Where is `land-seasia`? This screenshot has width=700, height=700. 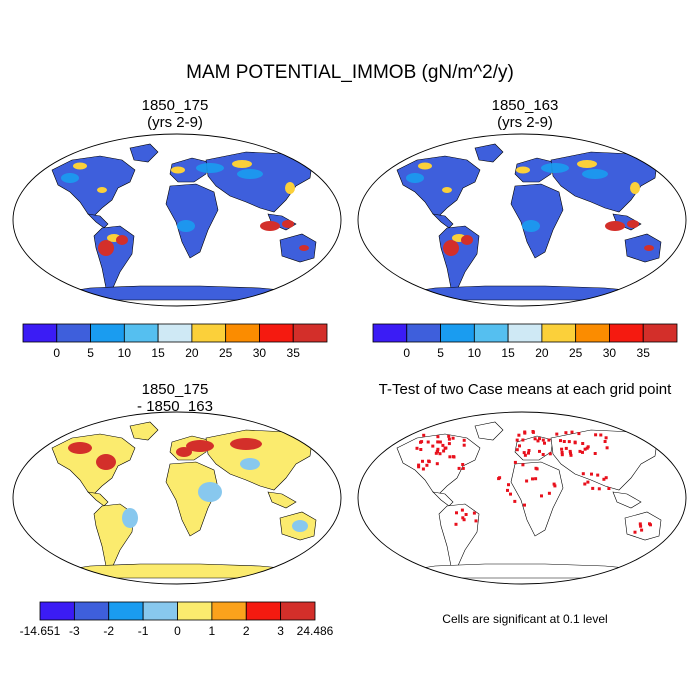
land-seasia is located at coordinates (627, 500).